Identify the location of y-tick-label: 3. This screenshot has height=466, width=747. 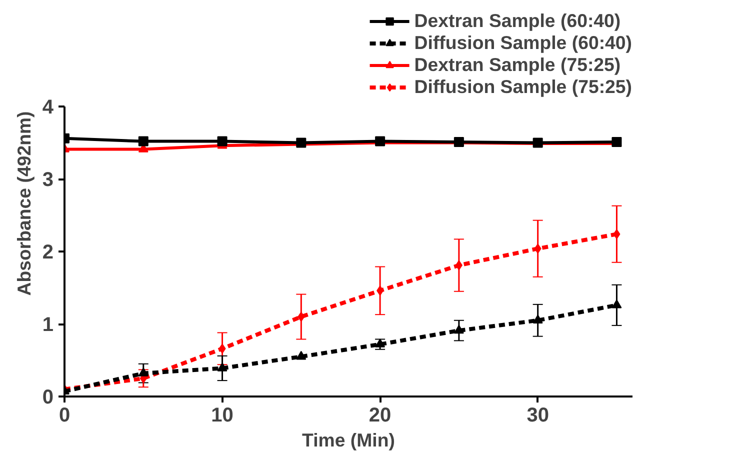
(48, 180).